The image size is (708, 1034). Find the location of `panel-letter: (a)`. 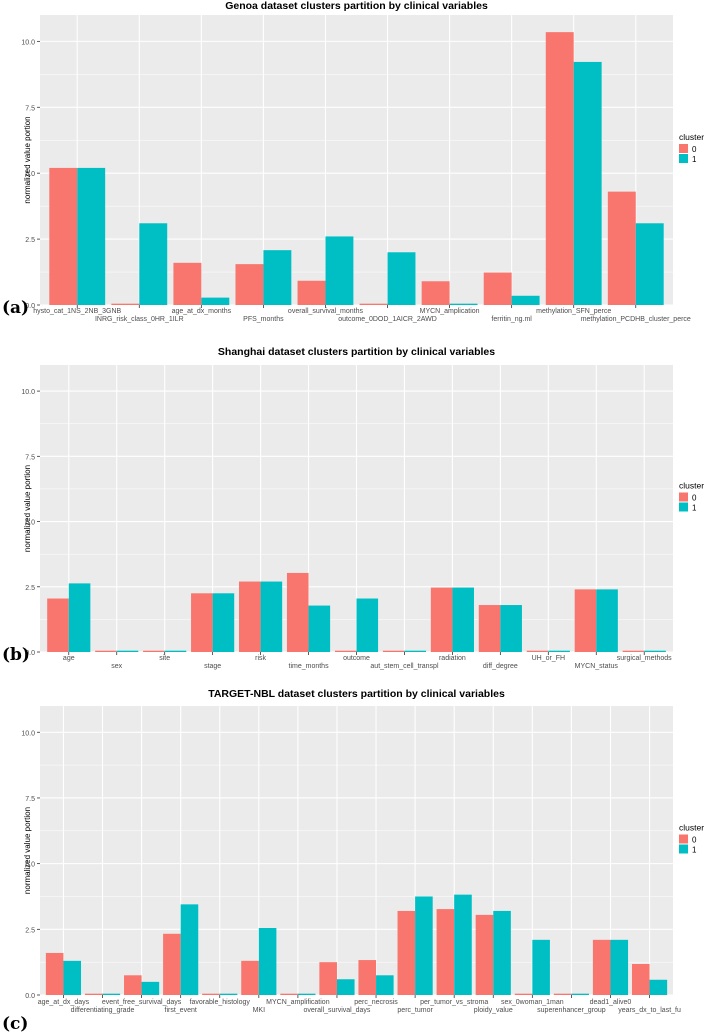

panel-letter: (a) is located at coordinates (15, 308).